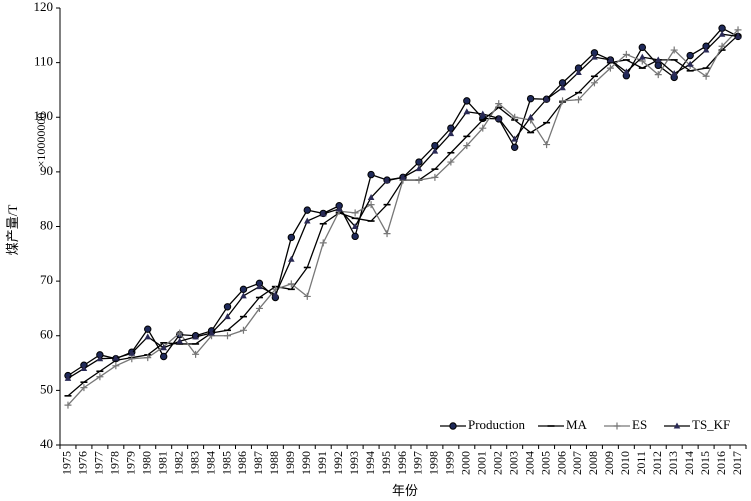  I want to click on x-tick-label: 1993, so click(354, 463).